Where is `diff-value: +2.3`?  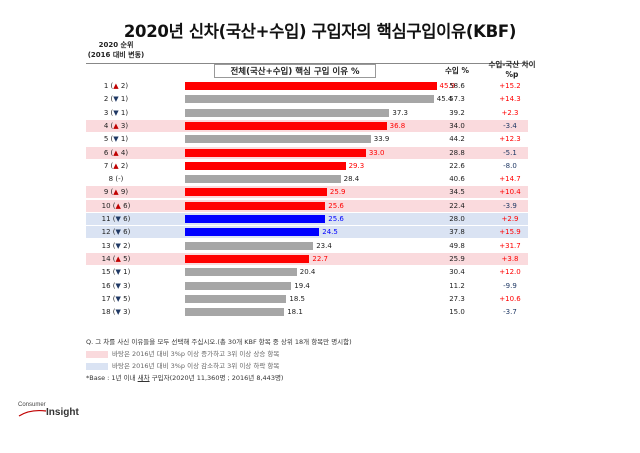 diff-value: +2.3 is located at coordinates (510, 112).